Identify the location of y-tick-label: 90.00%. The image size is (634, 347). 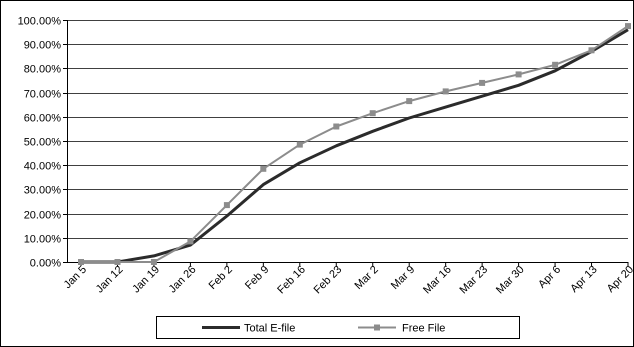
(43, 46).